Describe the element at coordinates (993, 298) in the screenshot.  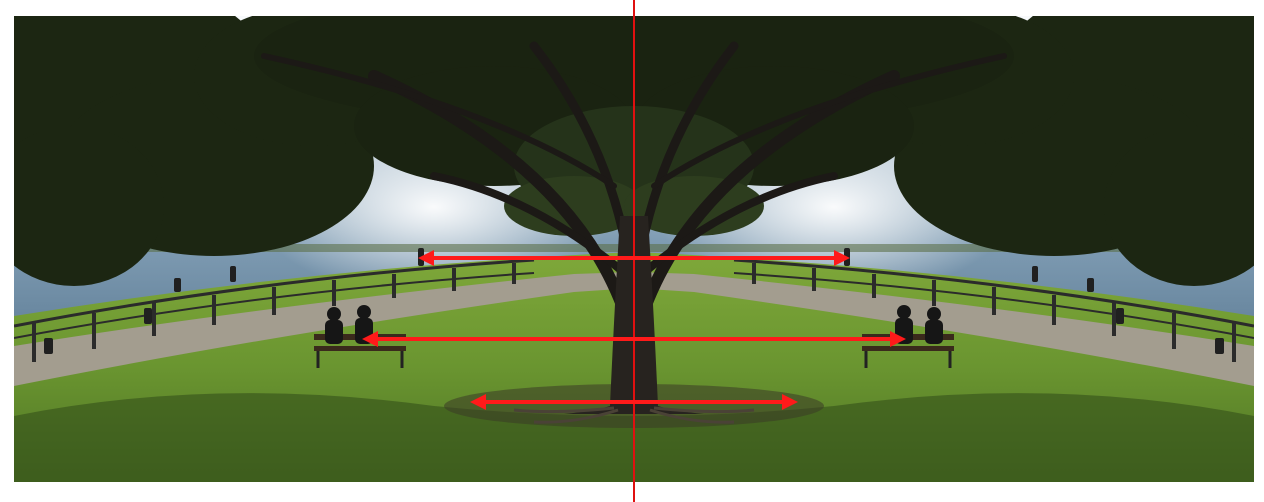
I see `railing-right` at that location.